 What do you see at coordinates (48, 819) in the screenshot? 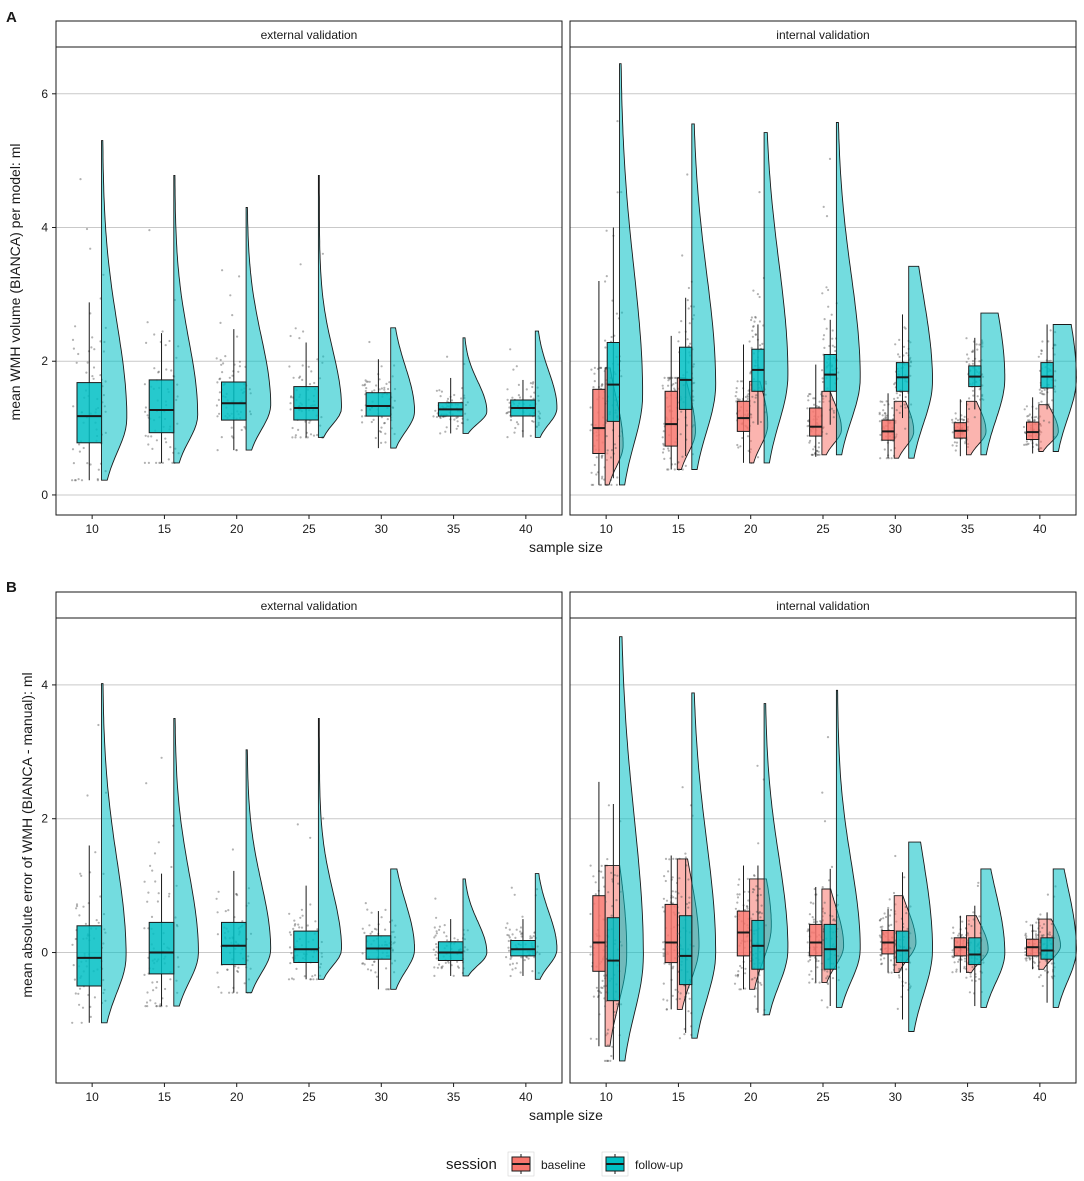
I see `panel-b-y-ticks: 0 2 4` at bounding box center [48, 819].